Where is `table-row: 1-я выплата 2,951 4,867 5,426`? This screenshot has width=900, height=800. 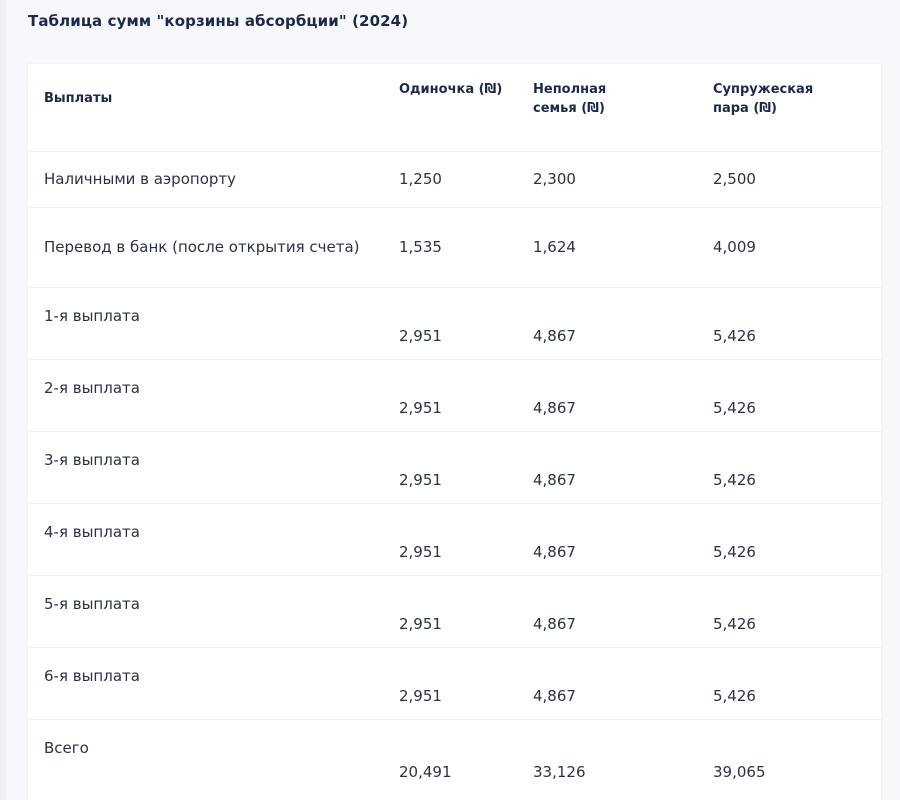
table-row: 1-я выплата 2,951 4,867 5,426 is located at coordinates (454, 323).